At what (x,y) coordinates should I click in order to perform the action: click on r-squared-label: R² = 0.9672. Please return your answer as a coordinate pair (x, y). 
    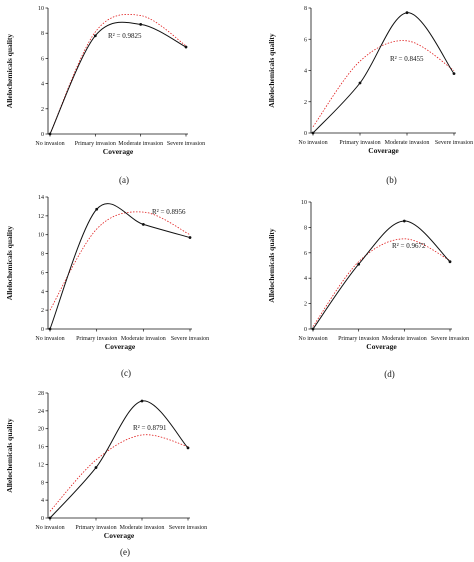
    Looking at the image, I should click on (409, 246).